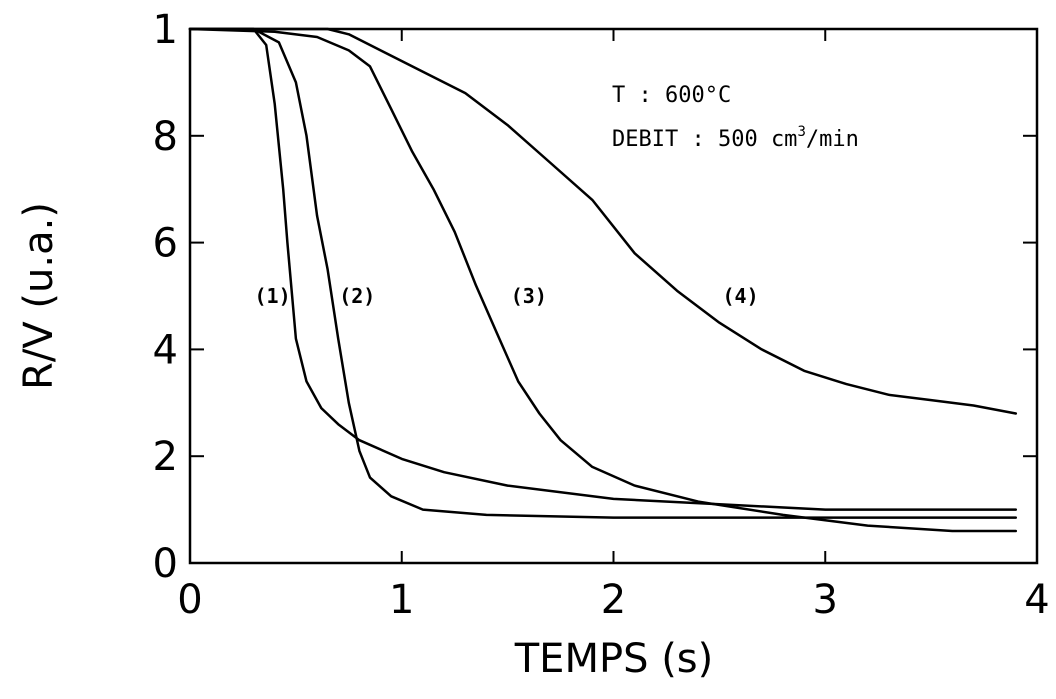 The height and width of the screenshot is (699, 1056). I want to click on annotation-flow: DEBIT : 500 cm3/min, so click(735, 138).